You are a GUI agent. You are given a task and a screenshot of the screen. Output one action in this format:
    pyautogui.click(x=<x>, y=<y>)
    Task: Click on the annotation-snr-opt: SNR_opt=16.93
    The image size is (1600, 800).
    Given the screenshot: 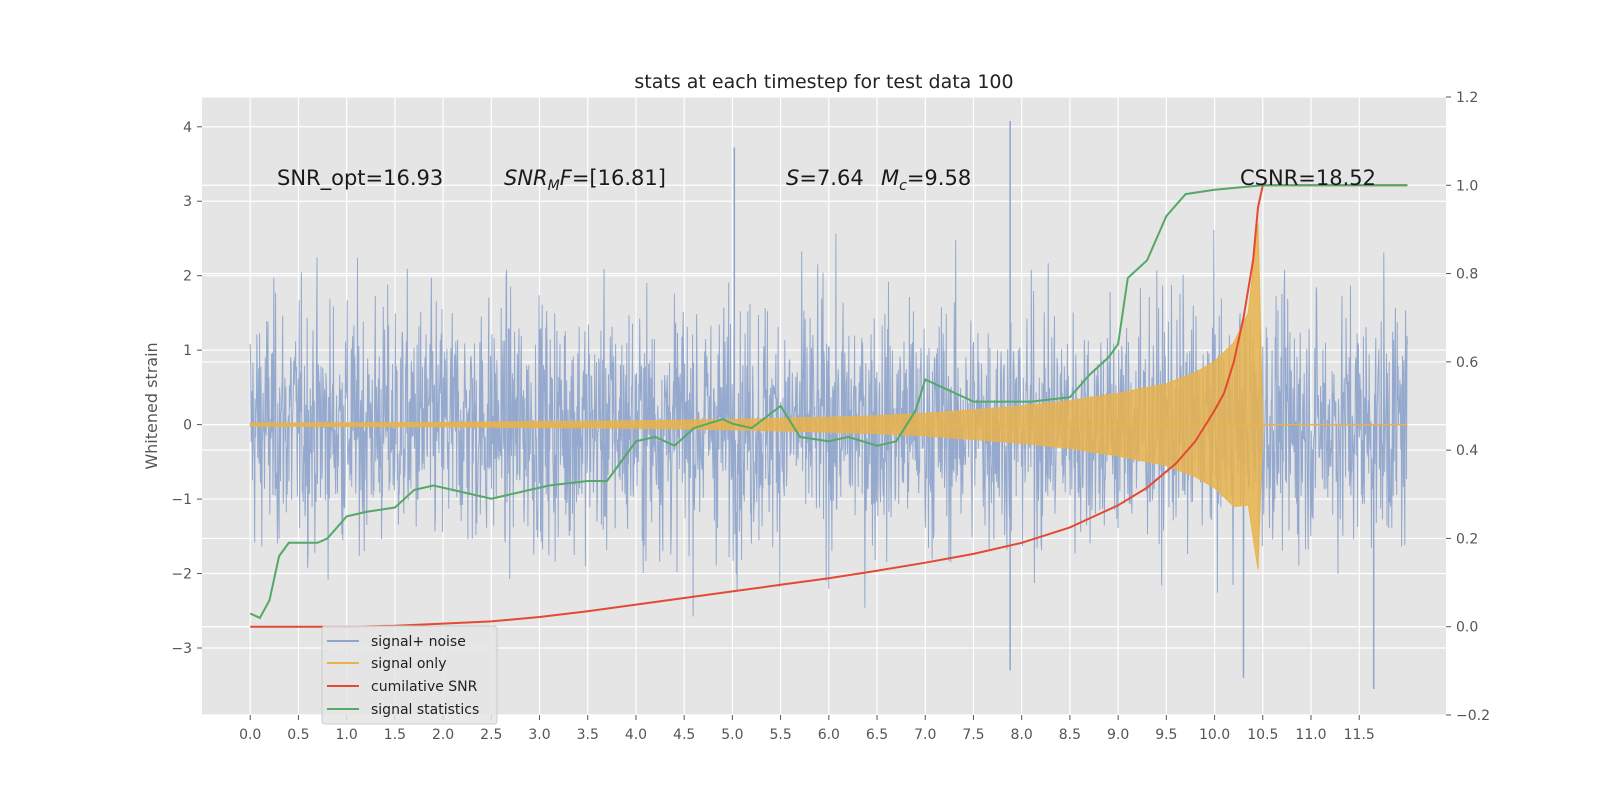 What is the action you would take?
    pyautogui.click(x=360, y=178)
    